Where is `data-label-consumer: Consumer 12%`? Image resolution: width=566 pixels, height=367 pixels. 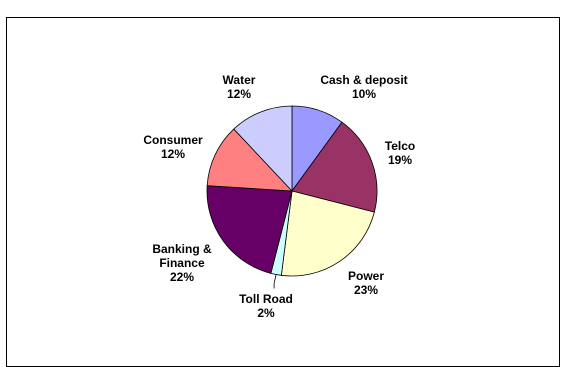 data-label-consumer: Consumer 12% is located at coordinates (173, 147).